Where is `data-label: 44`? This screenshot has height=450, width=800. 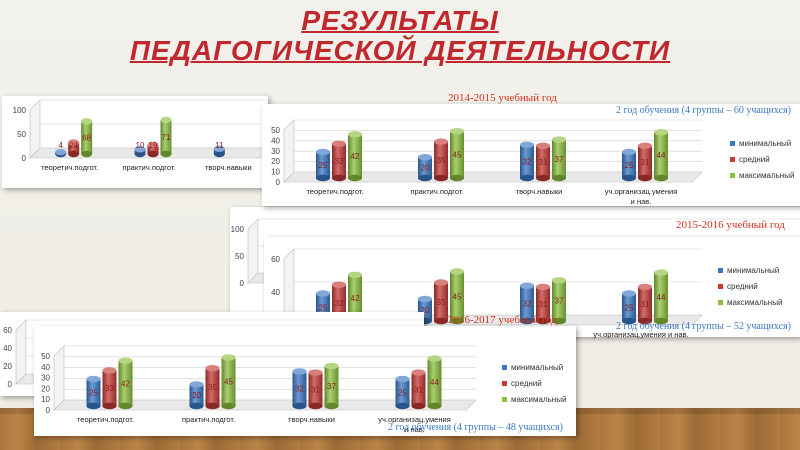 data-label: 44 is located at coordinates (434, 382).